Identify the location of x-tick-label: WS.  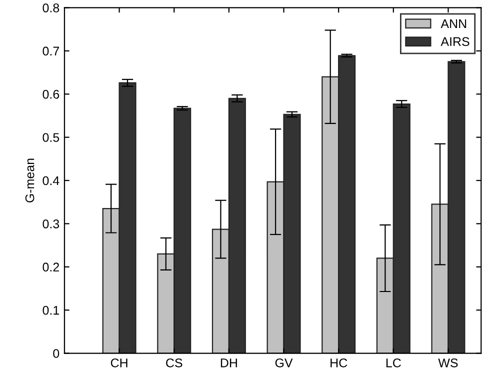
(448, 363).